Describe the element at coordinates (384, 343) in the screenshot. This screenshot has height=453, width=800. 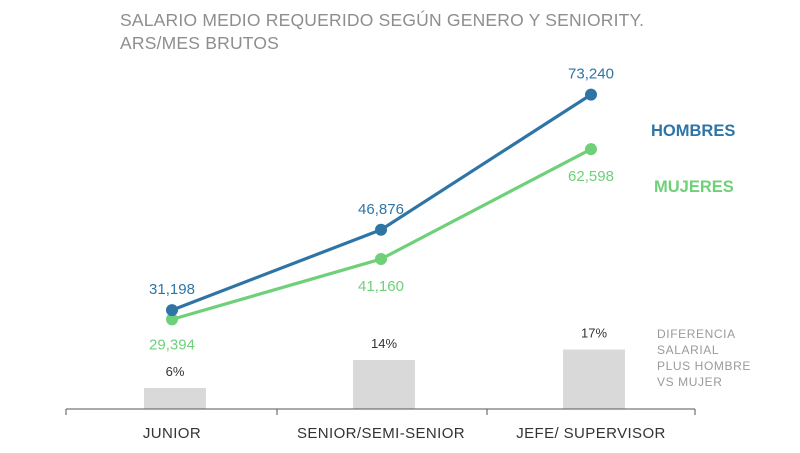
I see `diff-bar-label: 14%` at that location.